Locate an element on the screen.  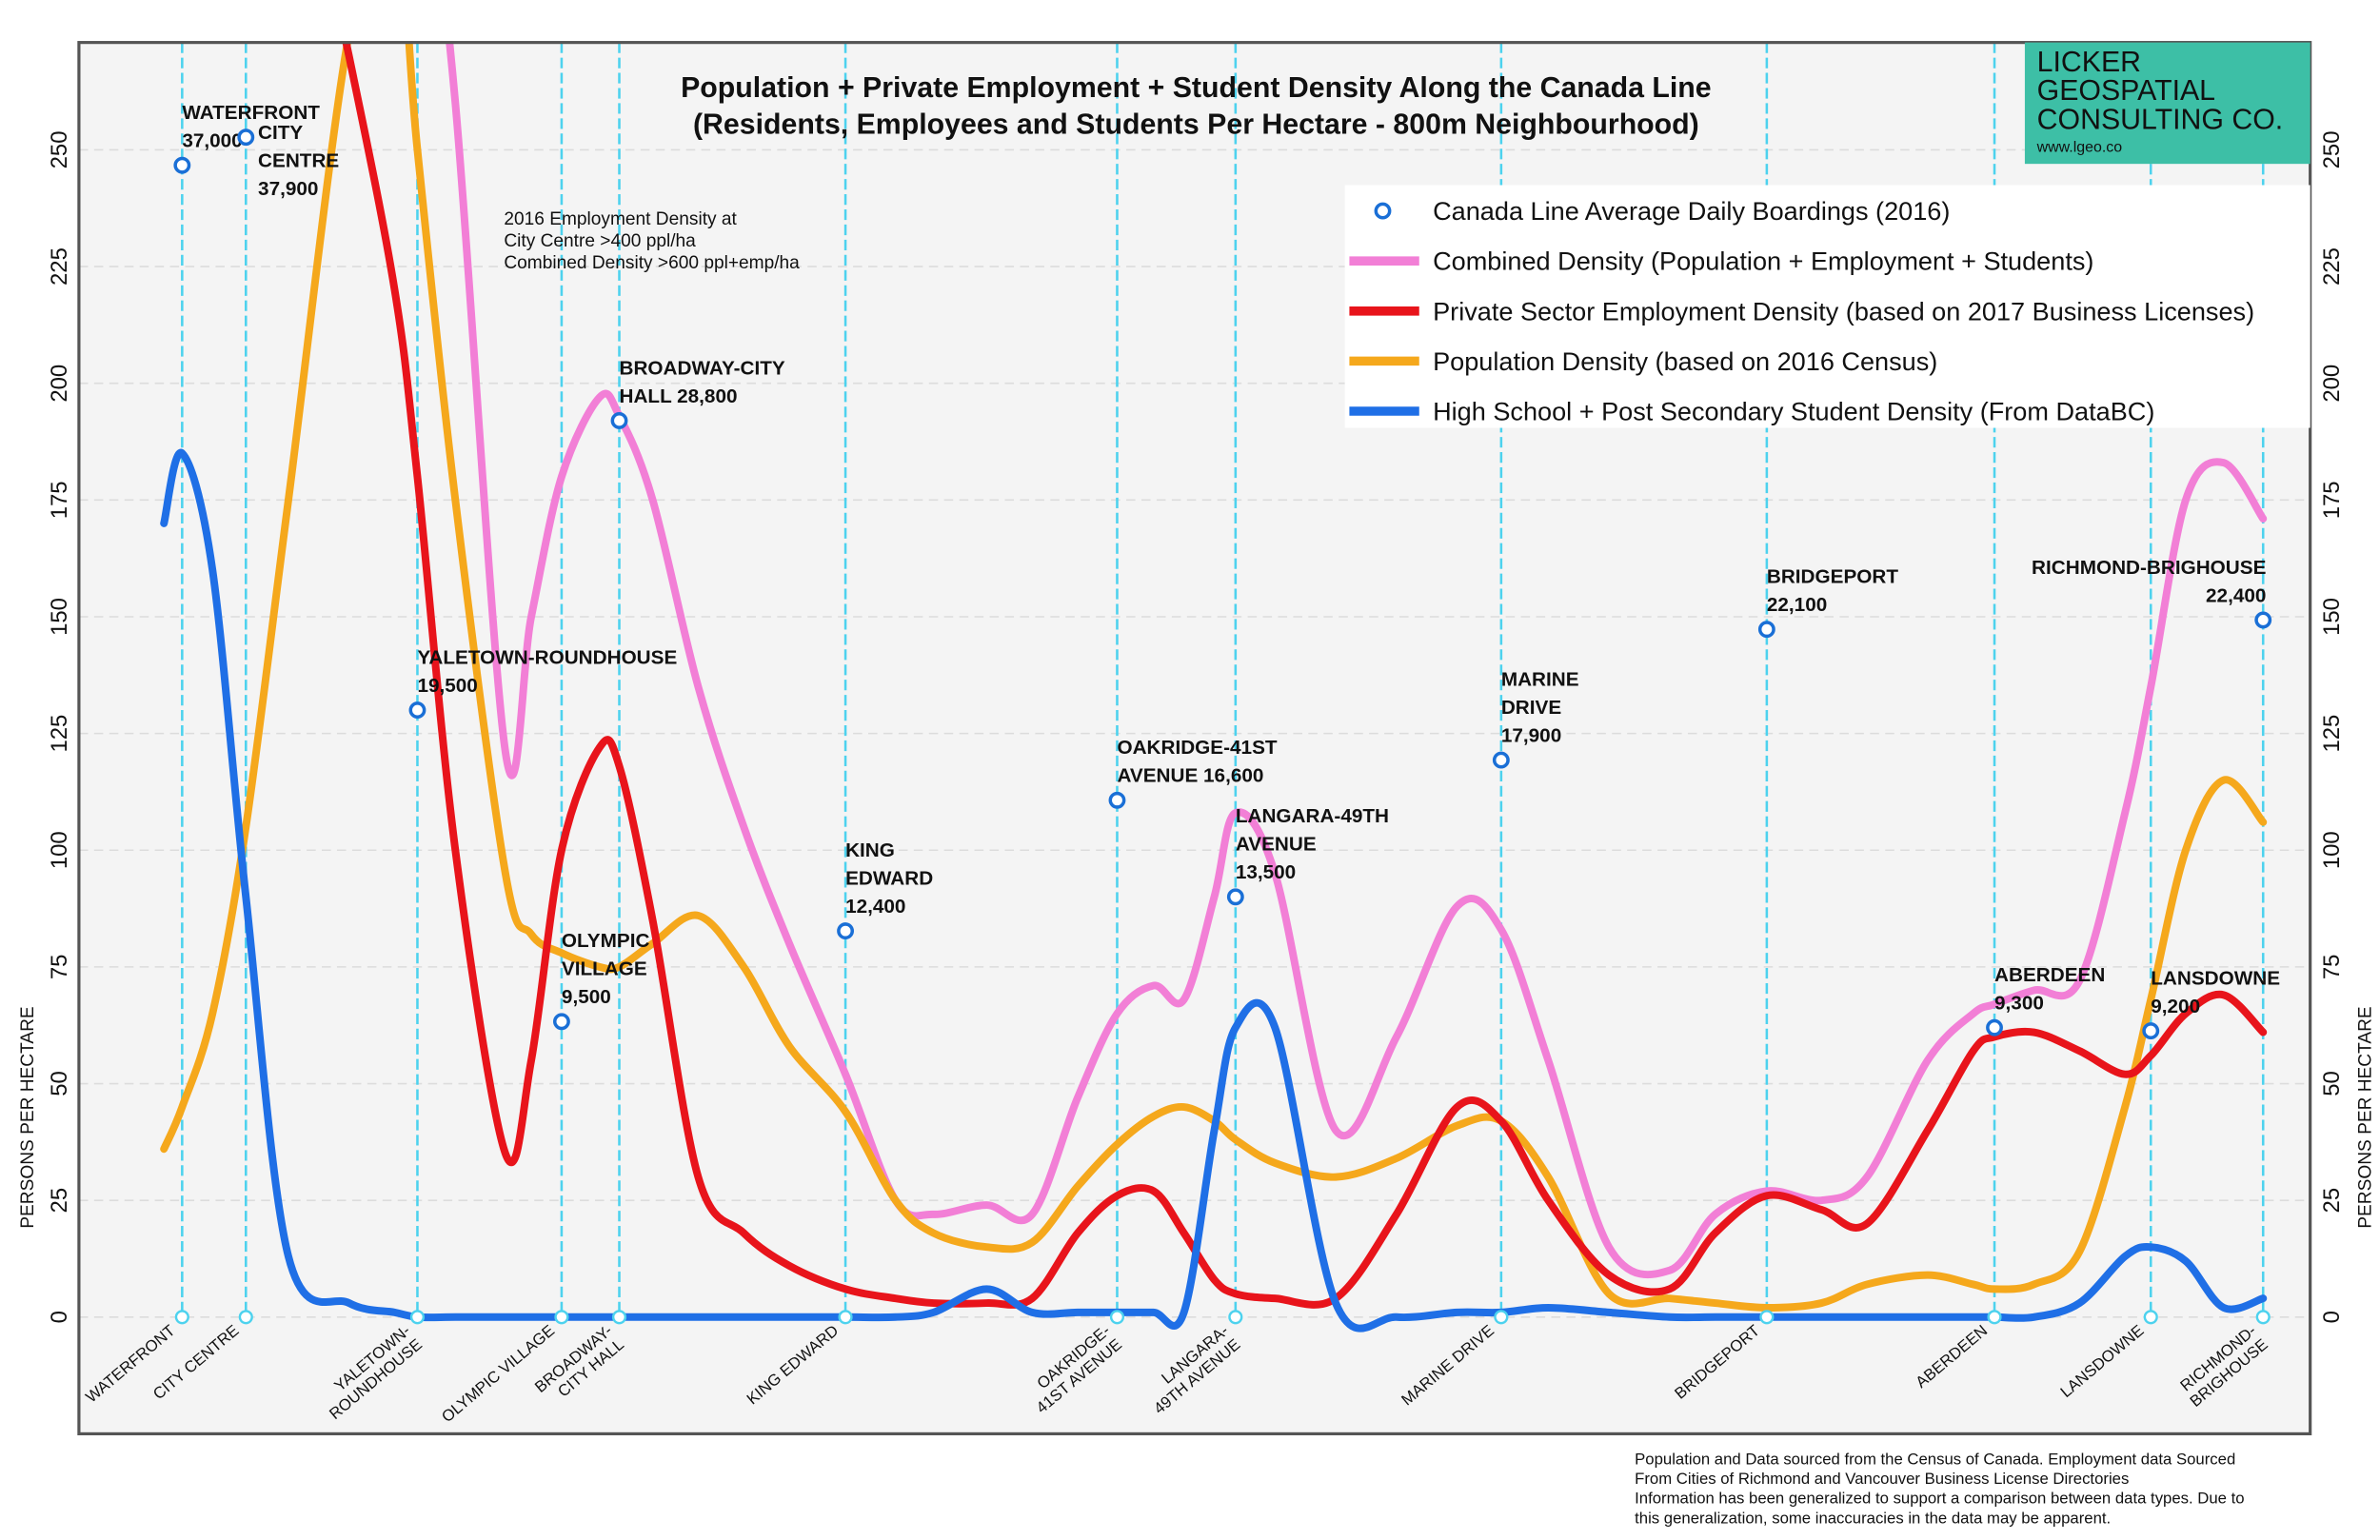
boarding-annotation-line: 17,900 is located at coordinates (1531, 735).